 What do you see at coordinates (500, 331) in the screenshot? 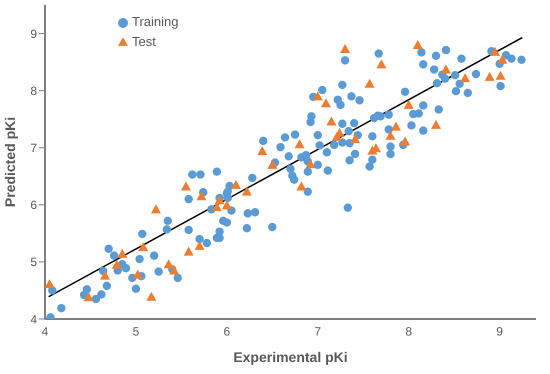
I see `x-tick-label: 9` at bounding box center [500, 331].